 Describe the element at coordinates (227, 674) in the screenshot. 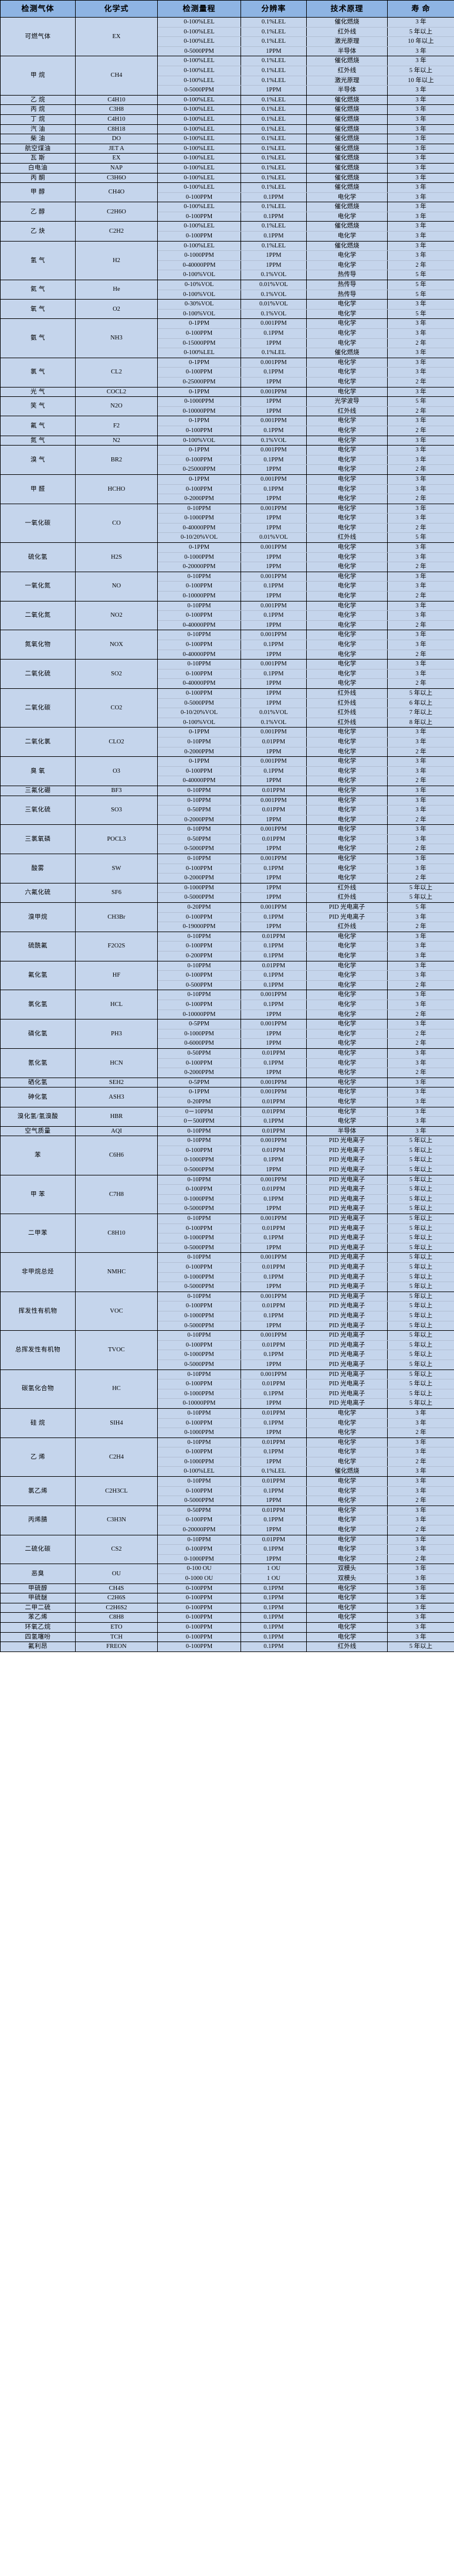

I see `table-row: 二氧化硫 SO2 0-10PPM 0.001PPM 电化学 3 年` at that location.